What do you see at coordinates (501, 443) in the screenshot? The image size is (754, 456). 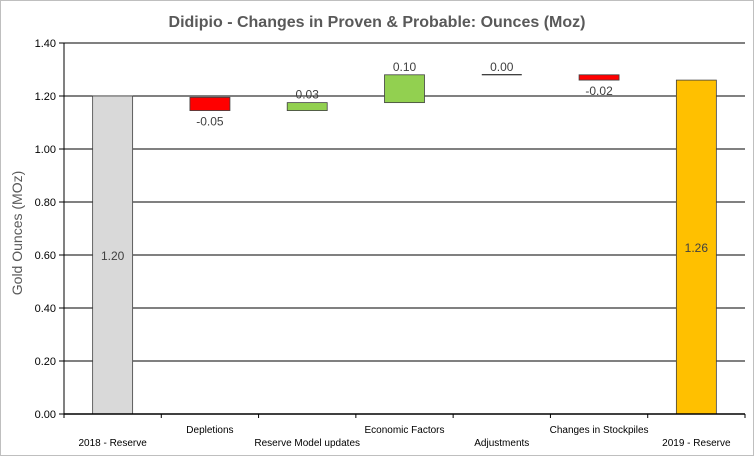 I see `x-tick-label: Adjustments` at bounding box center [501, 443].